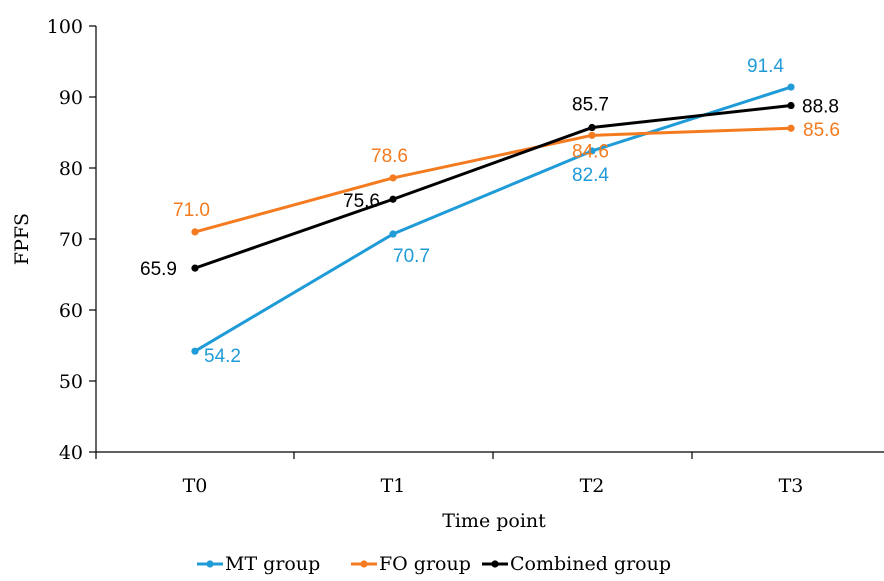 The width and height of the screenshot is (884, 581). What do you see at coordinates (590, 175) in the screenshot?
I see `data-label: 82.4` at bounding box center [590, 175].